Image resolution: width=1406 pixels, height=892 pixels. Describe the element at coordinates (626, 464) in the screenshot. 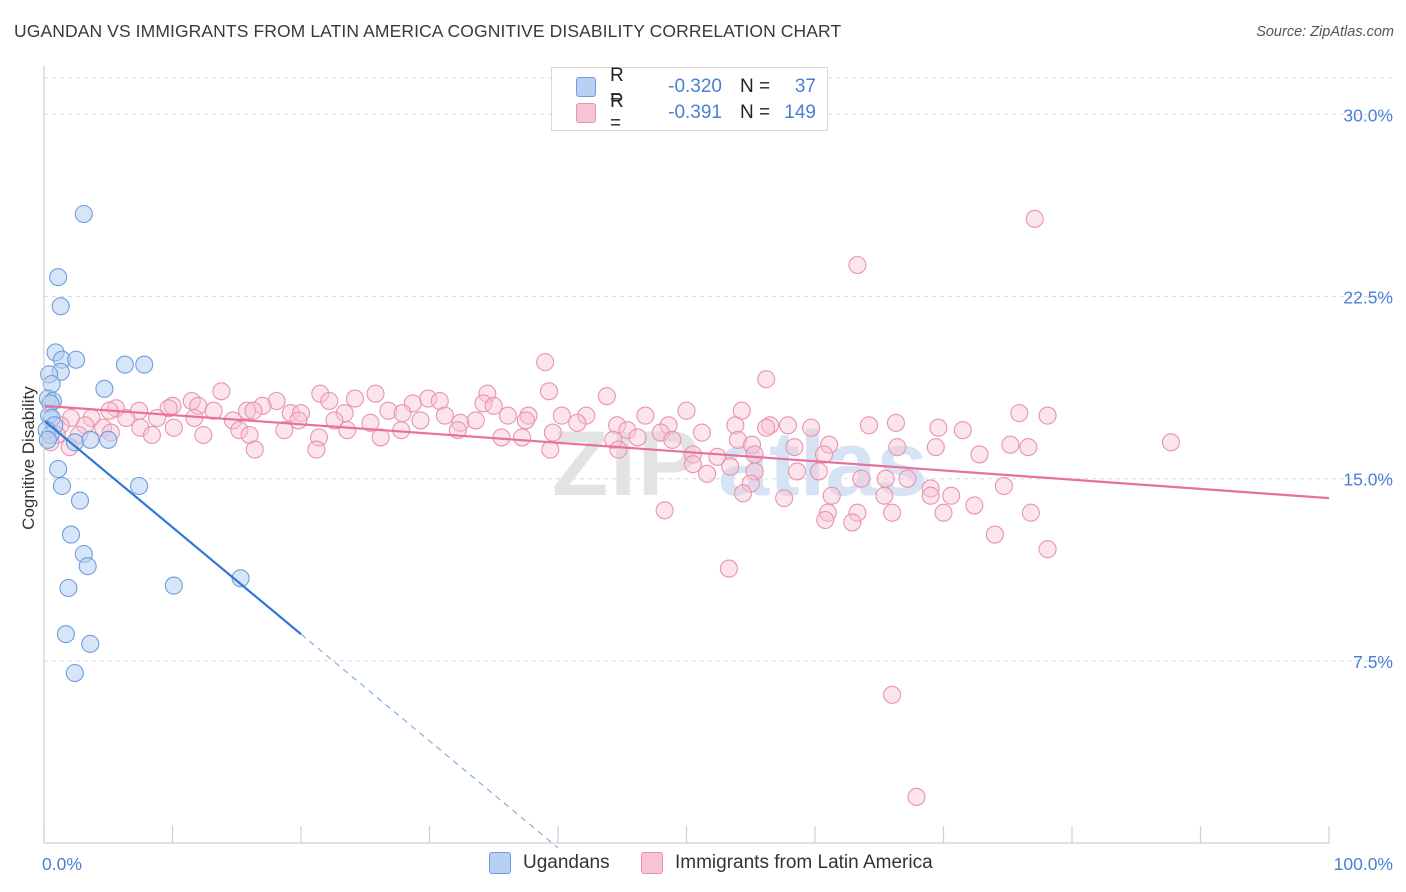

I see `watermark-zip: ZIP` at that location.